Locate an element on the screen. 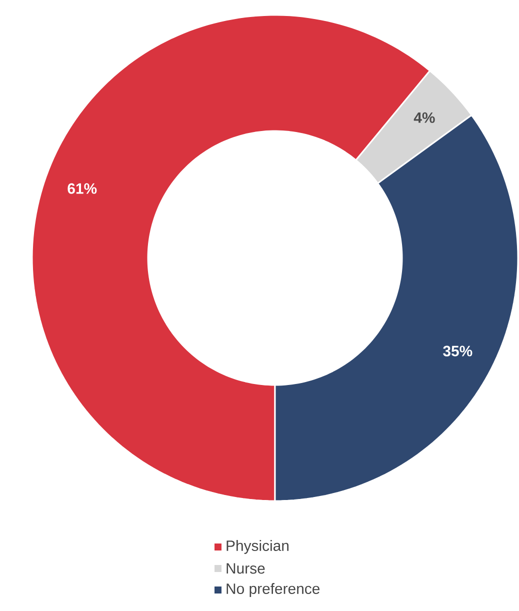 The width and height of the screenshot is (519, 611). data-label: 35% is located at coordinates (457, 351).